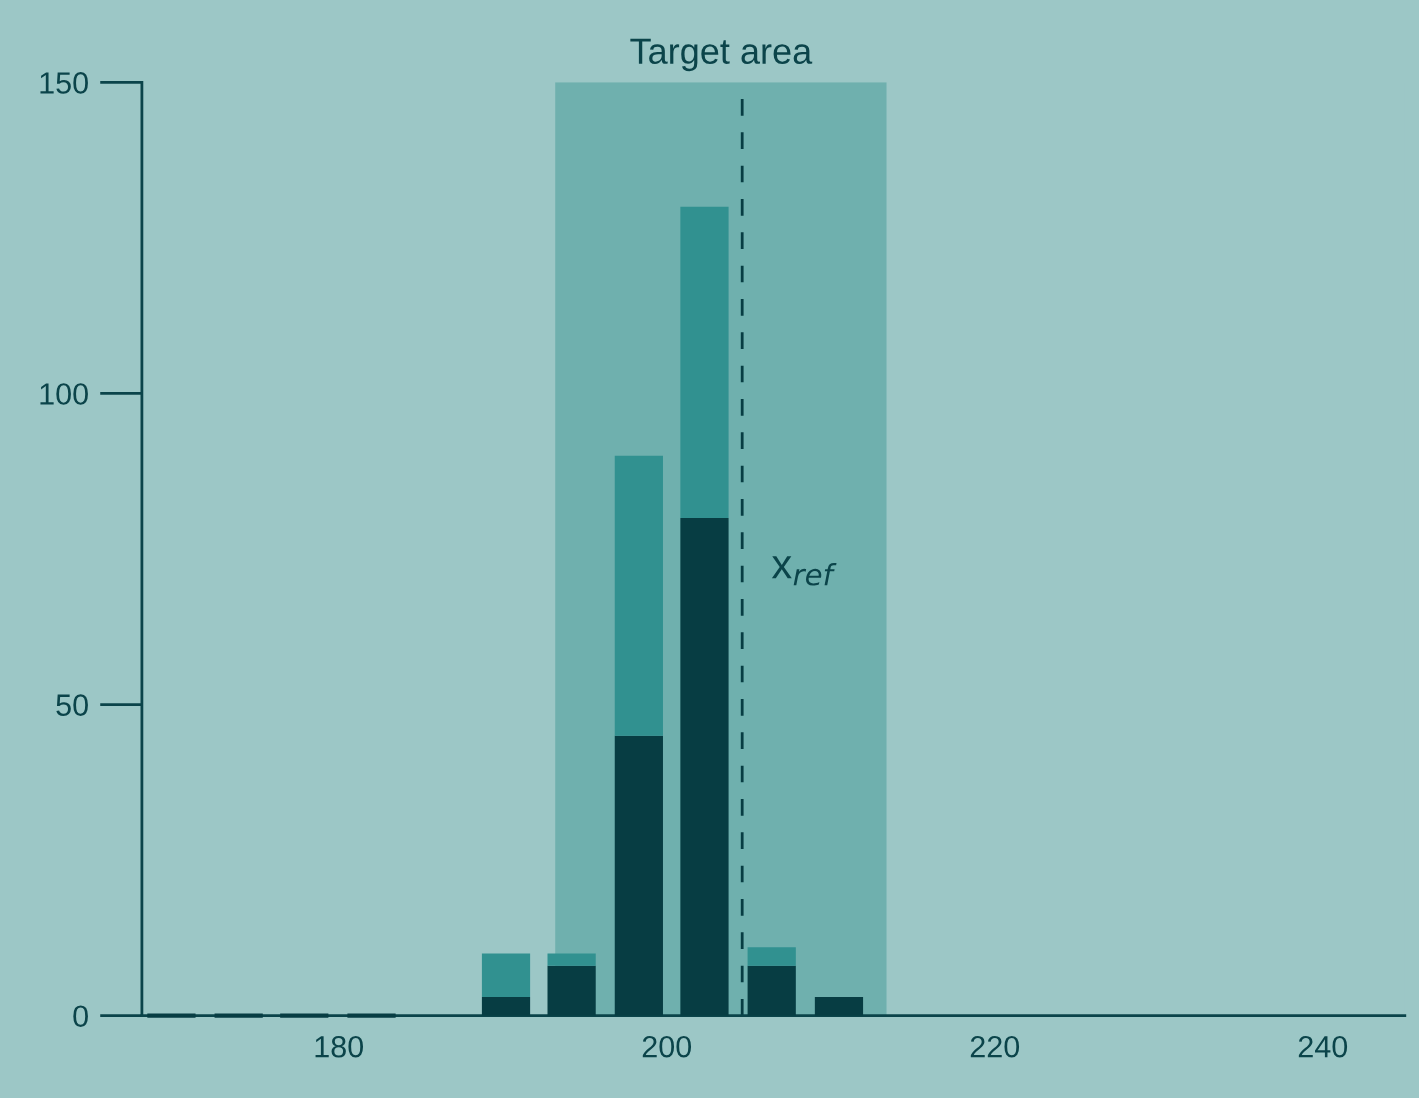 The image size is (1419, 1098). Describe the element at coordinates (1323, 1046) in the screenshot. I see `x-tick-label: 240` at that location.